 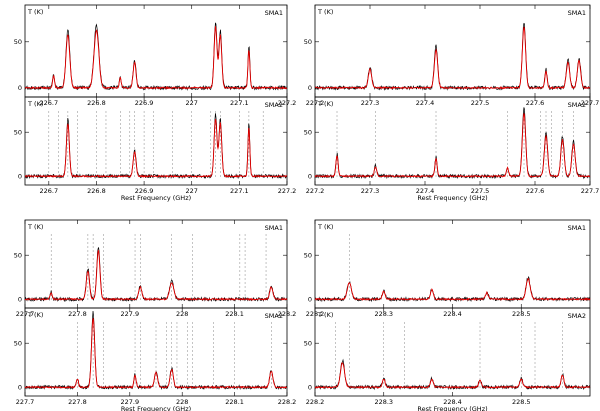 I want to click on x-tick-label: 227.3, so click(x=370, y=103).